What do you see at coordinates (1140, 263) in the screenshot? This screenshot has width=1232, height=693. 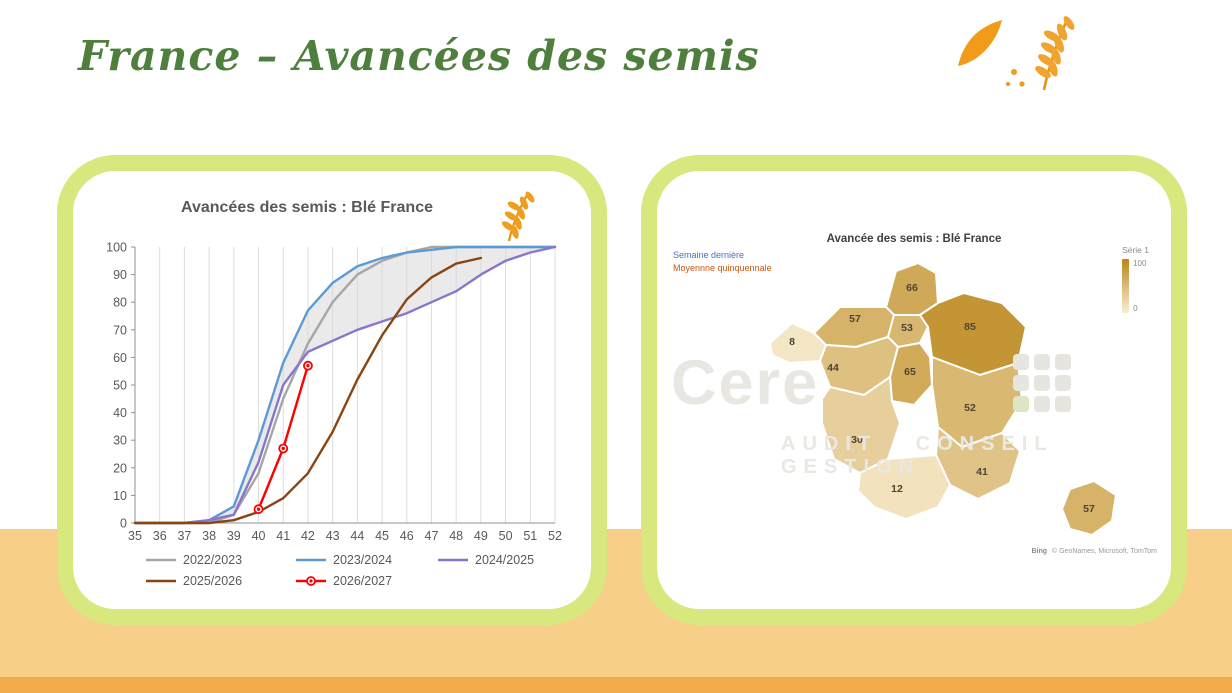 I see `color-scale-max: 100` at bounding box center [1140, 263].